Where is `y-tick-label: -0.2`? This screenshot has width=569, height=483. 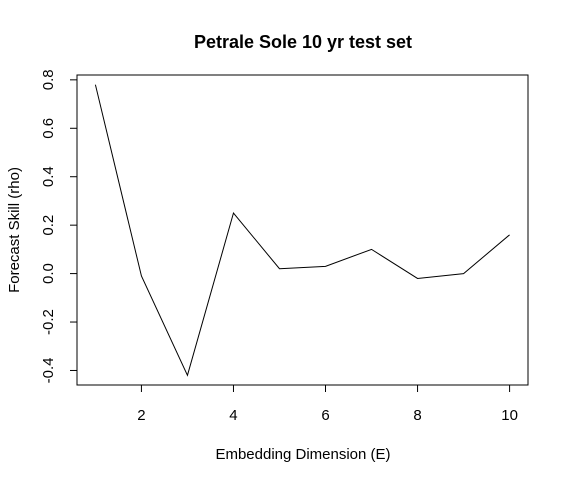
y-tick-label: -0.2 is located at coordinates (48, 322).